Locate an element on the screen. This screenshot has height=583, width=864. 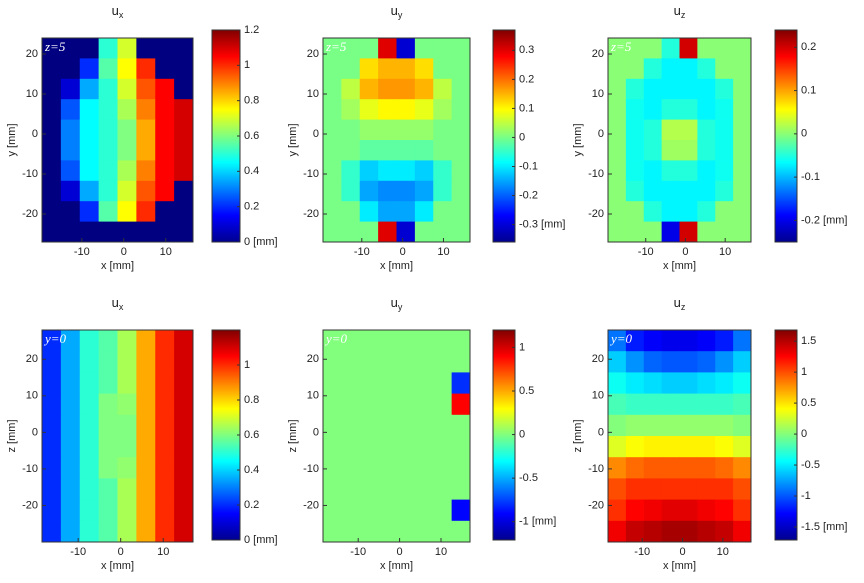
colorbar-tick-label: 1.2 is located at coordinates (251, 30).